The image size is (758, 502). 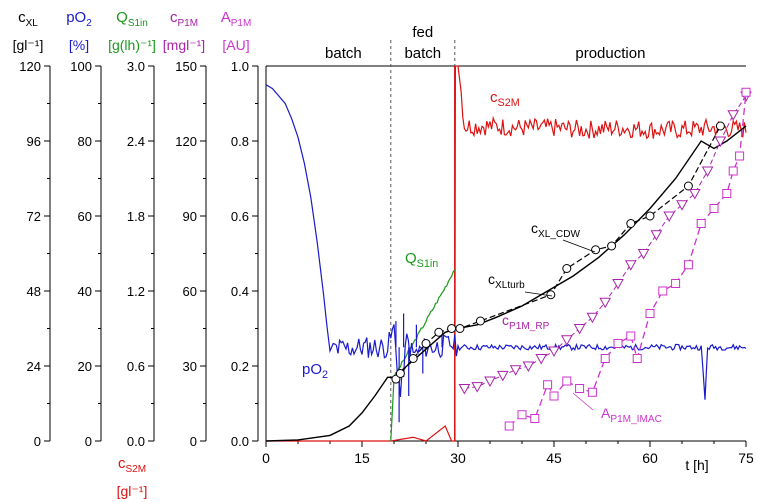 What do you see at coordinates (606, 413) in the screenshot?
I see `label-AP1M_IMAC-main: A` at bounding box center [606, 413].